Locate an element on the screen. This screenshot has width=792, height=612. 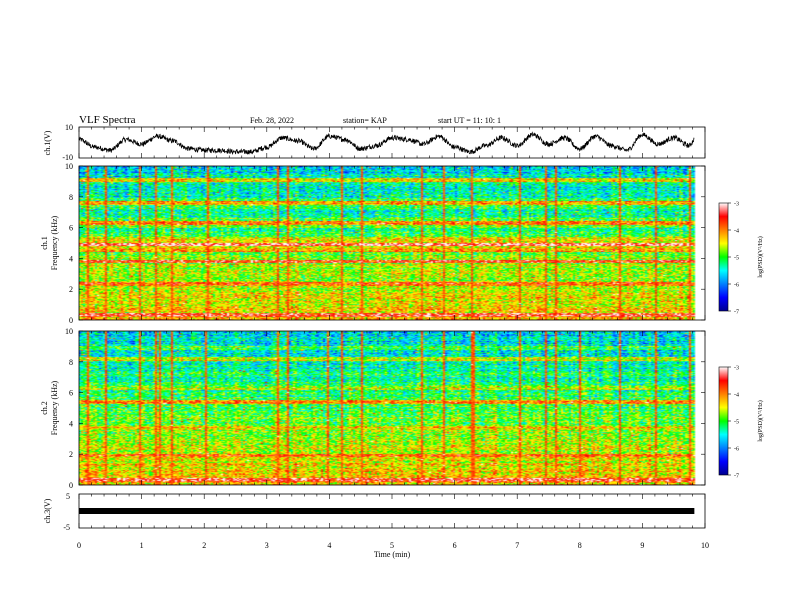
colorbar-ch2: -3 -4 -5 -6 -7 log(PSD)(V²/Hz) is located at coordinates (741, 423).